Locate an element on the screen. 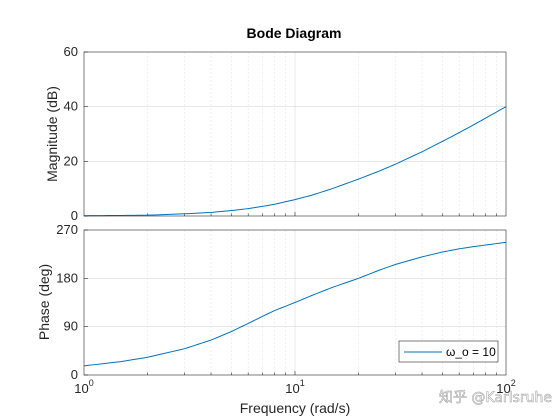 The height and width of the screenshot is (420, 560). x-tick-labels: 10⁰ 10¹ 10² is located at coordinates (294, 387).